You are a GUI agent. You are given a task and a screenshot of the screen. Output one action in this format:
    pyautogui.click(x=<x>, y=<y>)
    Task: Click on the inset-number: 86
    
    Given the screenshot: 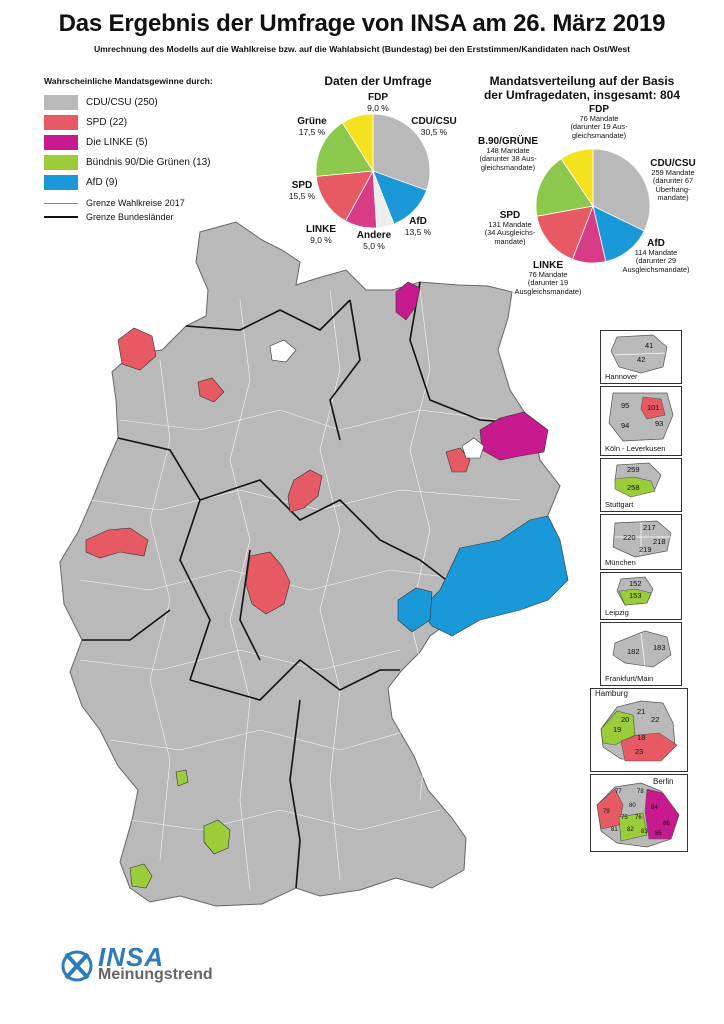 What is the action you would take?
    pyautogui.click(x=666, y=824)
    